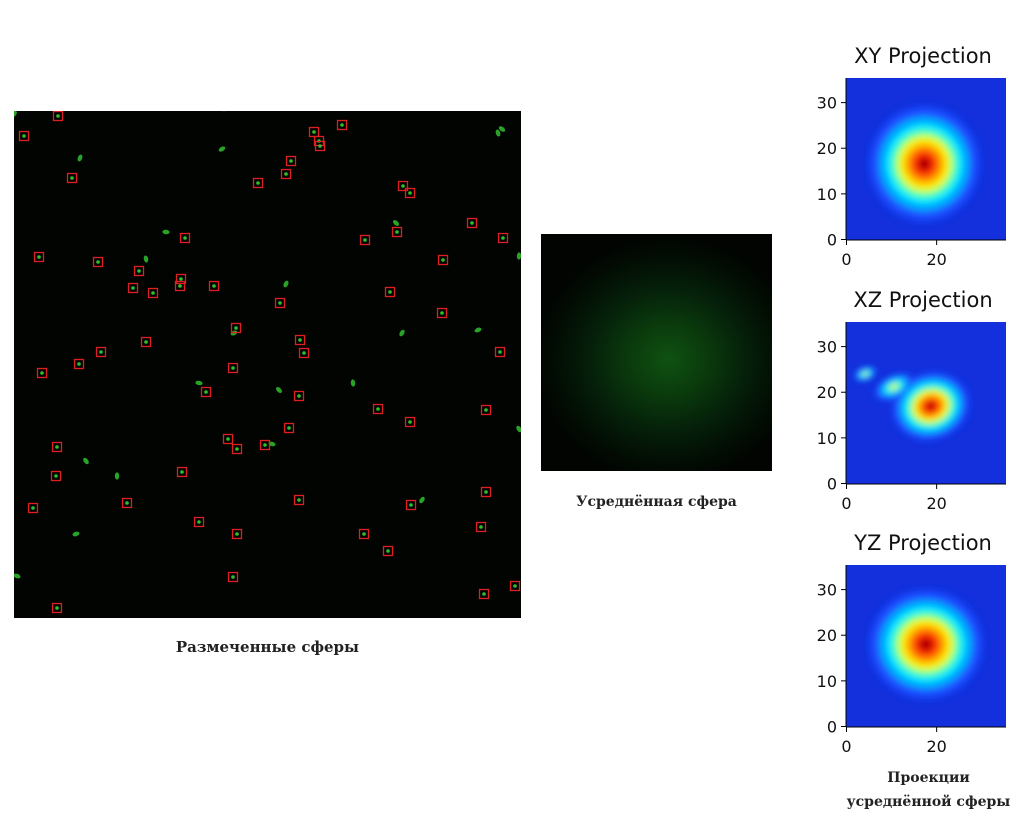 The width and height of the screenshot is (1031, 826). I want to click on projections-caption-line2: усреднённой сферы, so click(928, 802).